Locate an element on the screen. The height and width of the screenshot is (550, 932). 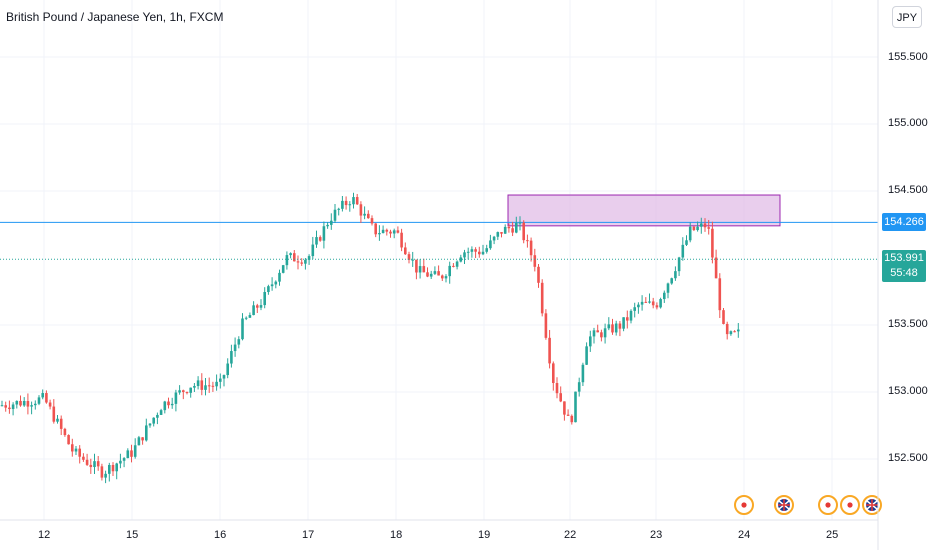
resistance-zone-rect is located at coordinates (644, 210).